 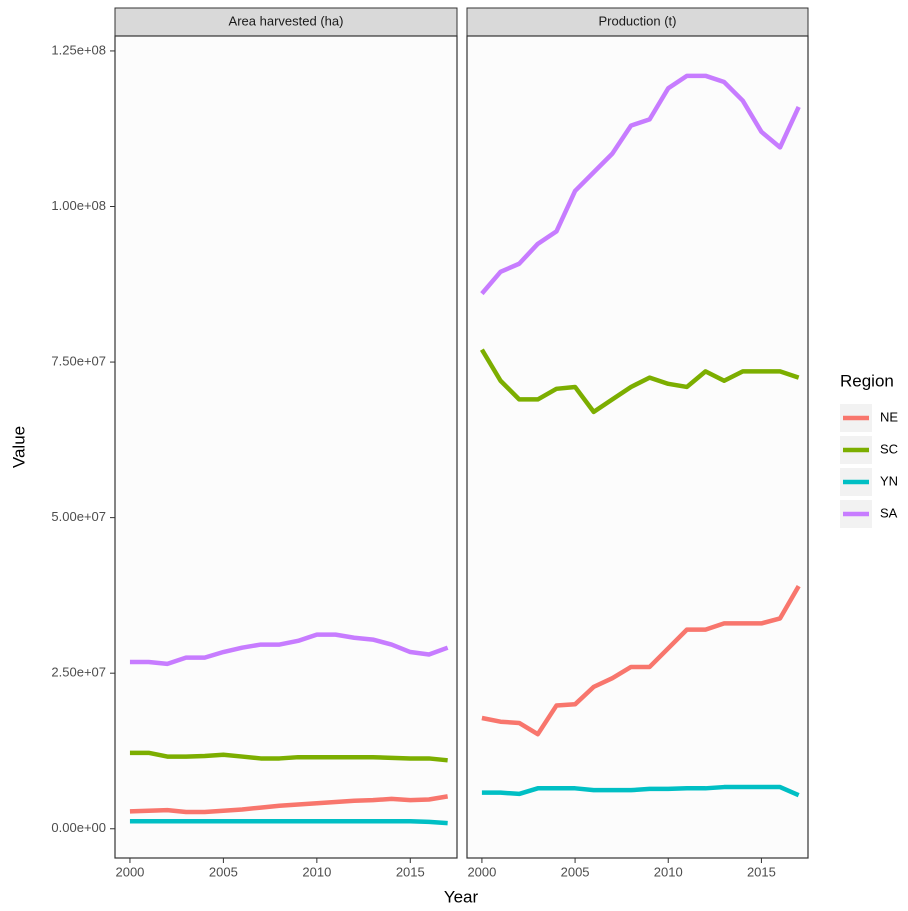 I want to click on legend-label: YN, so click(x=889, y=480).